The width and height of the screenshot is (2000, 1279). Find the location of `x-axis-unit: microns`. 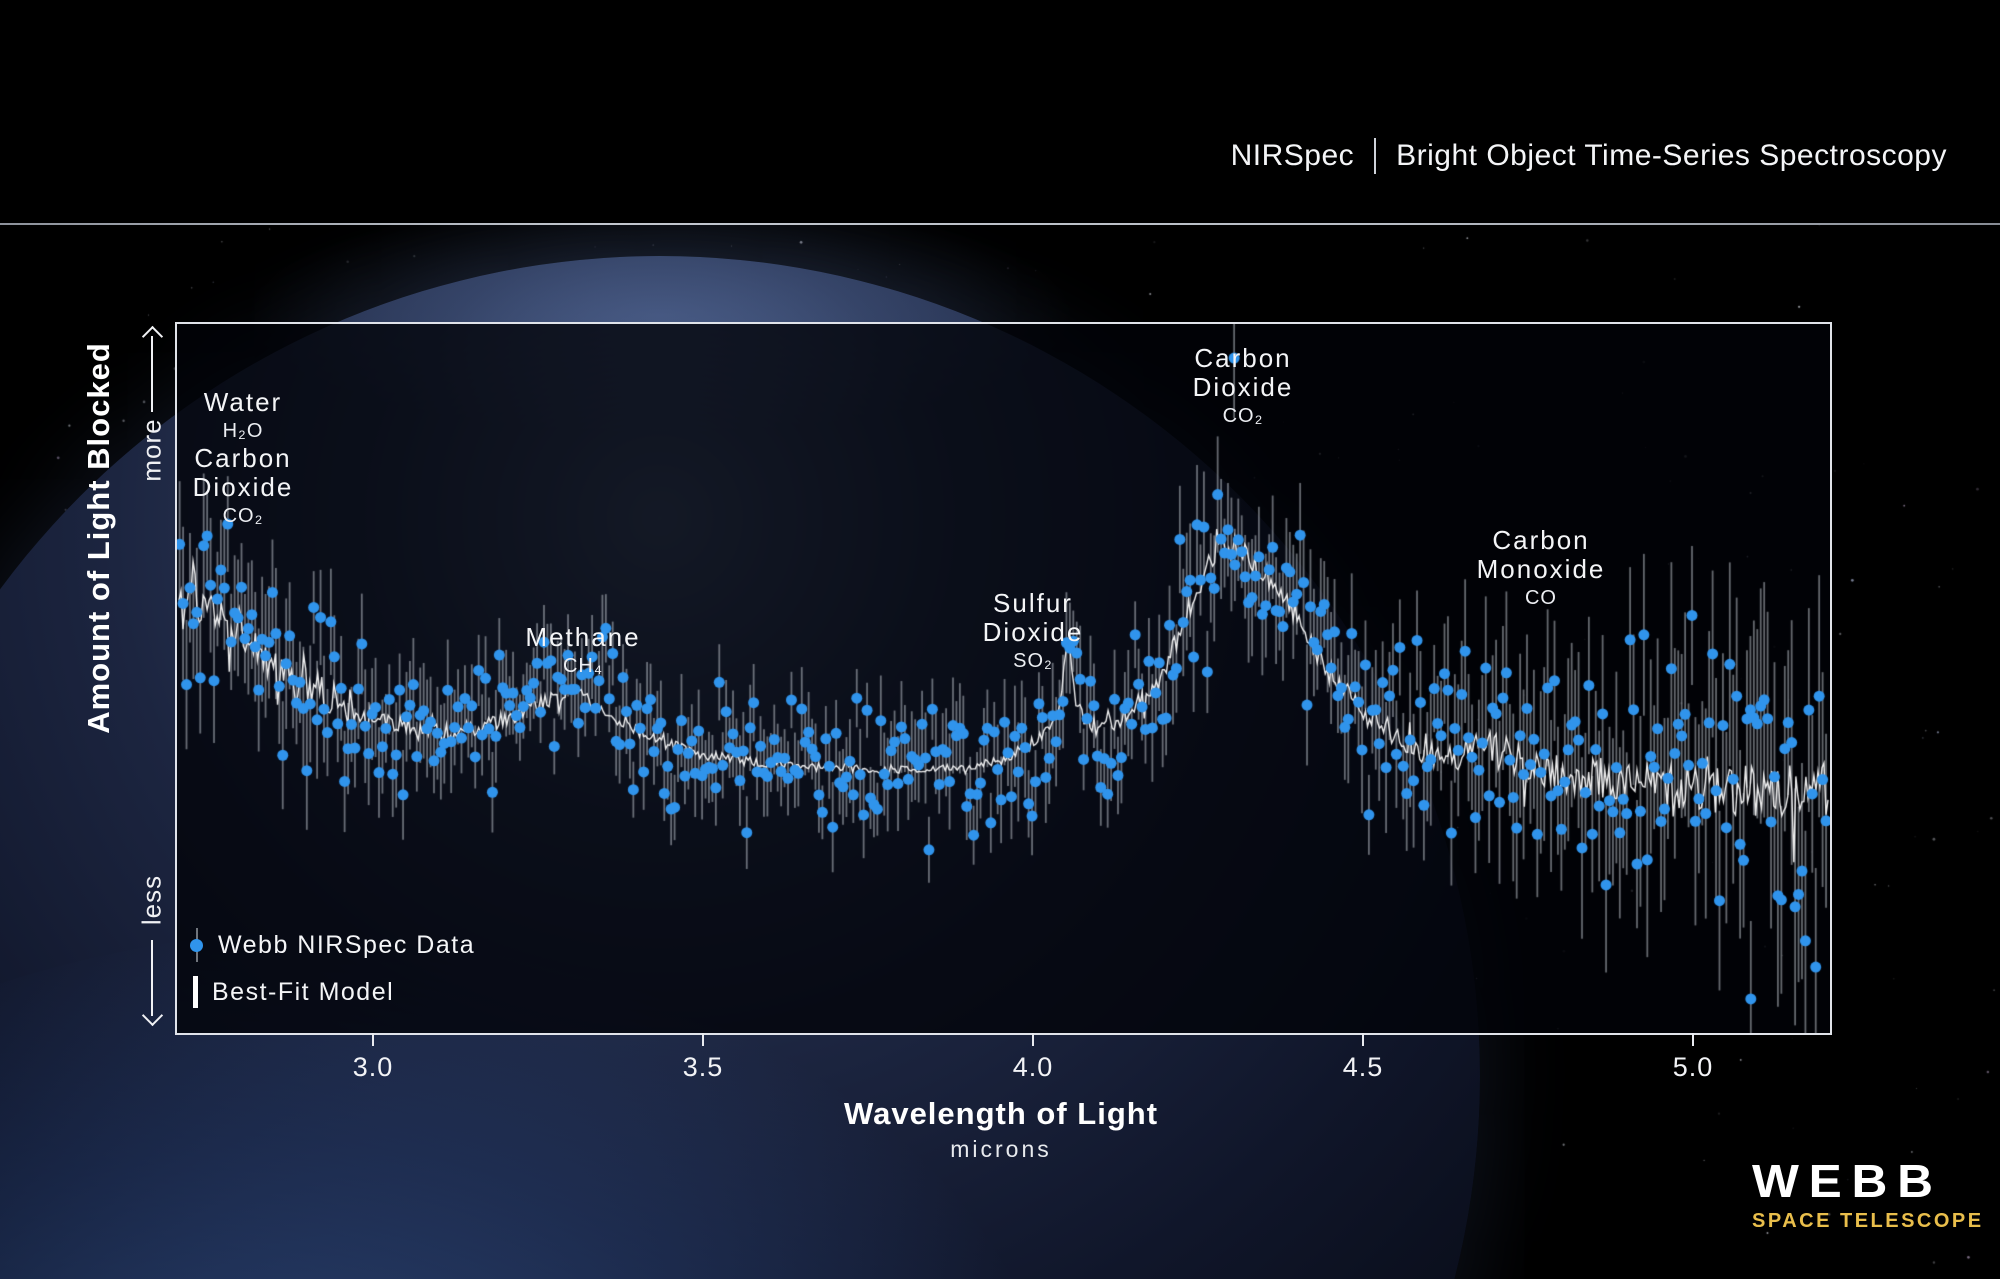

x-axis-unit: microns is located at coordinates (1001, 1149).